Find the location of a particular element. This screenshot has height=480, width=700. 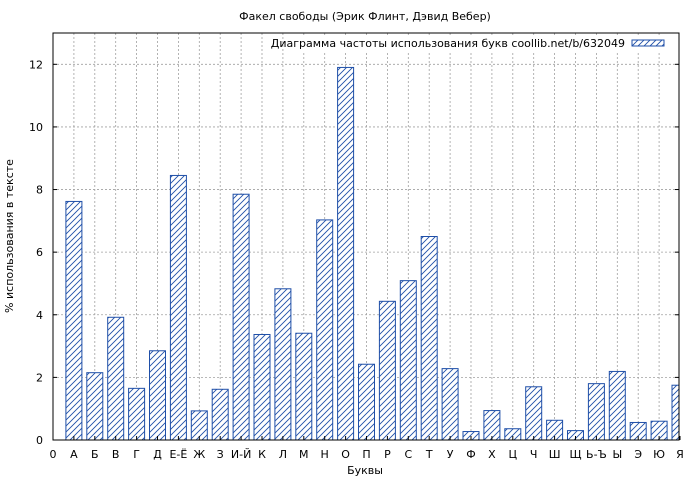

x-tick-label: Б is located at coordinates (95, 454).